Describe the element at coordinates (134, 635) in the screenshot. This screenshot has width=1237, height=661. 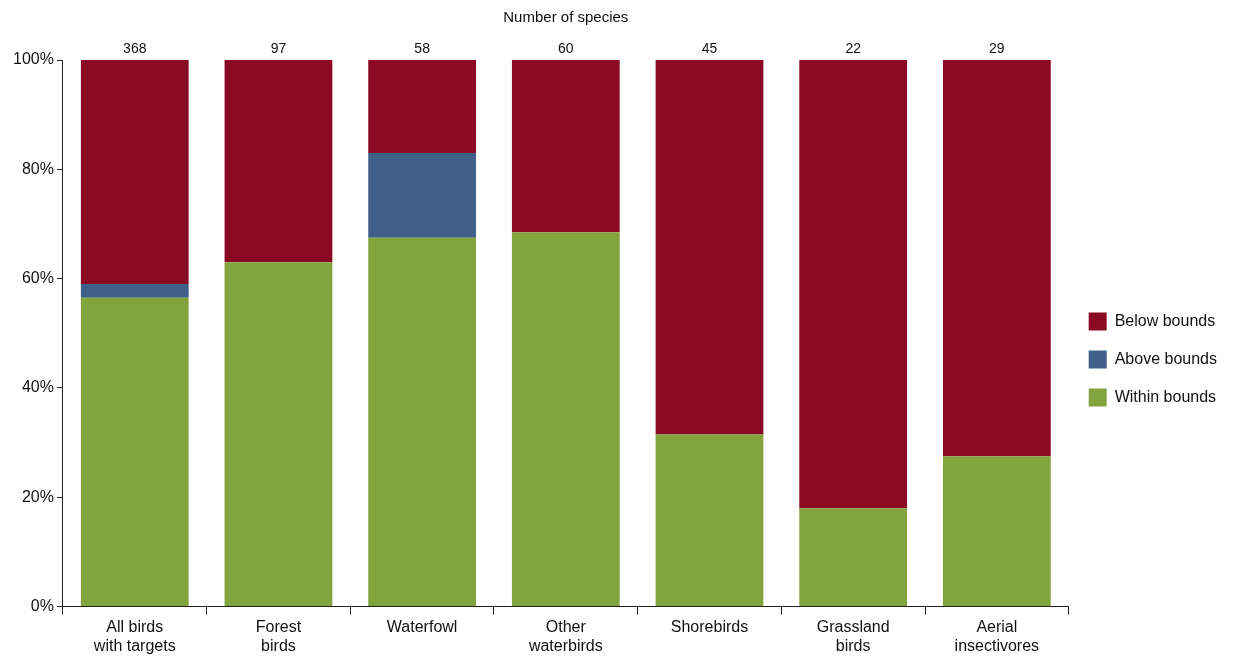
I see `x-tick-label: All birds with targets` at that location.